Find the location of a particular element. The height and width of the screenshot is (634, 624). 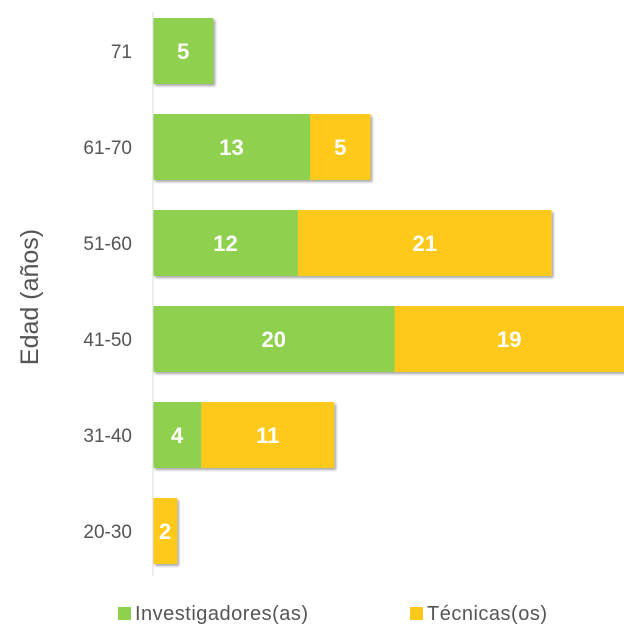

data-label: 19 is located at coordinates (509, 339).